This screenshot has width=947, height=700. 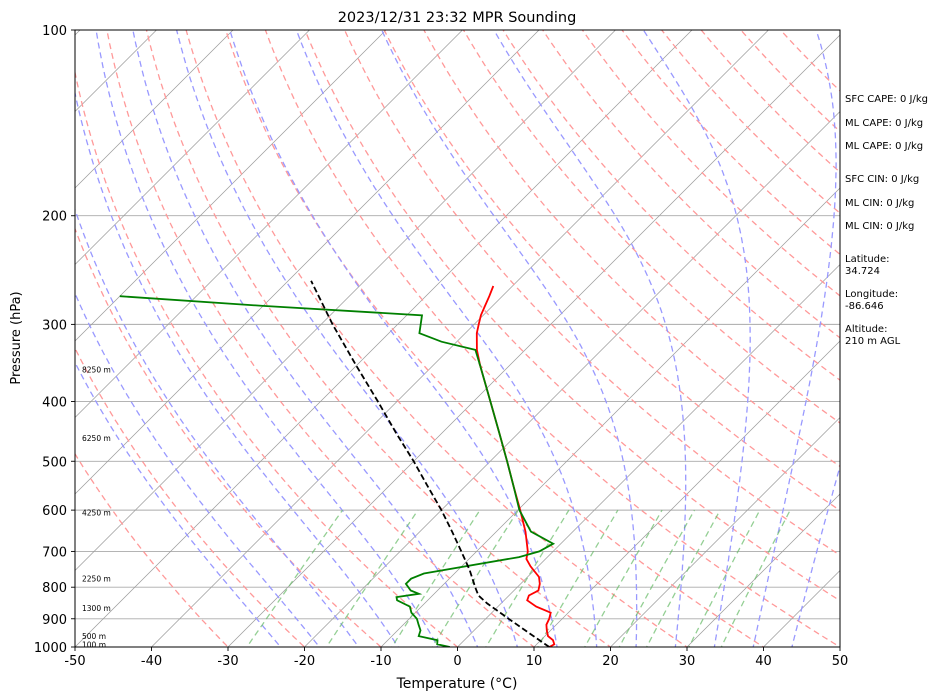 What do you see at coordinates (871, 294) in the screenshot?
I see `longitude-label: Longitude:` at bounding box center [871, 294].